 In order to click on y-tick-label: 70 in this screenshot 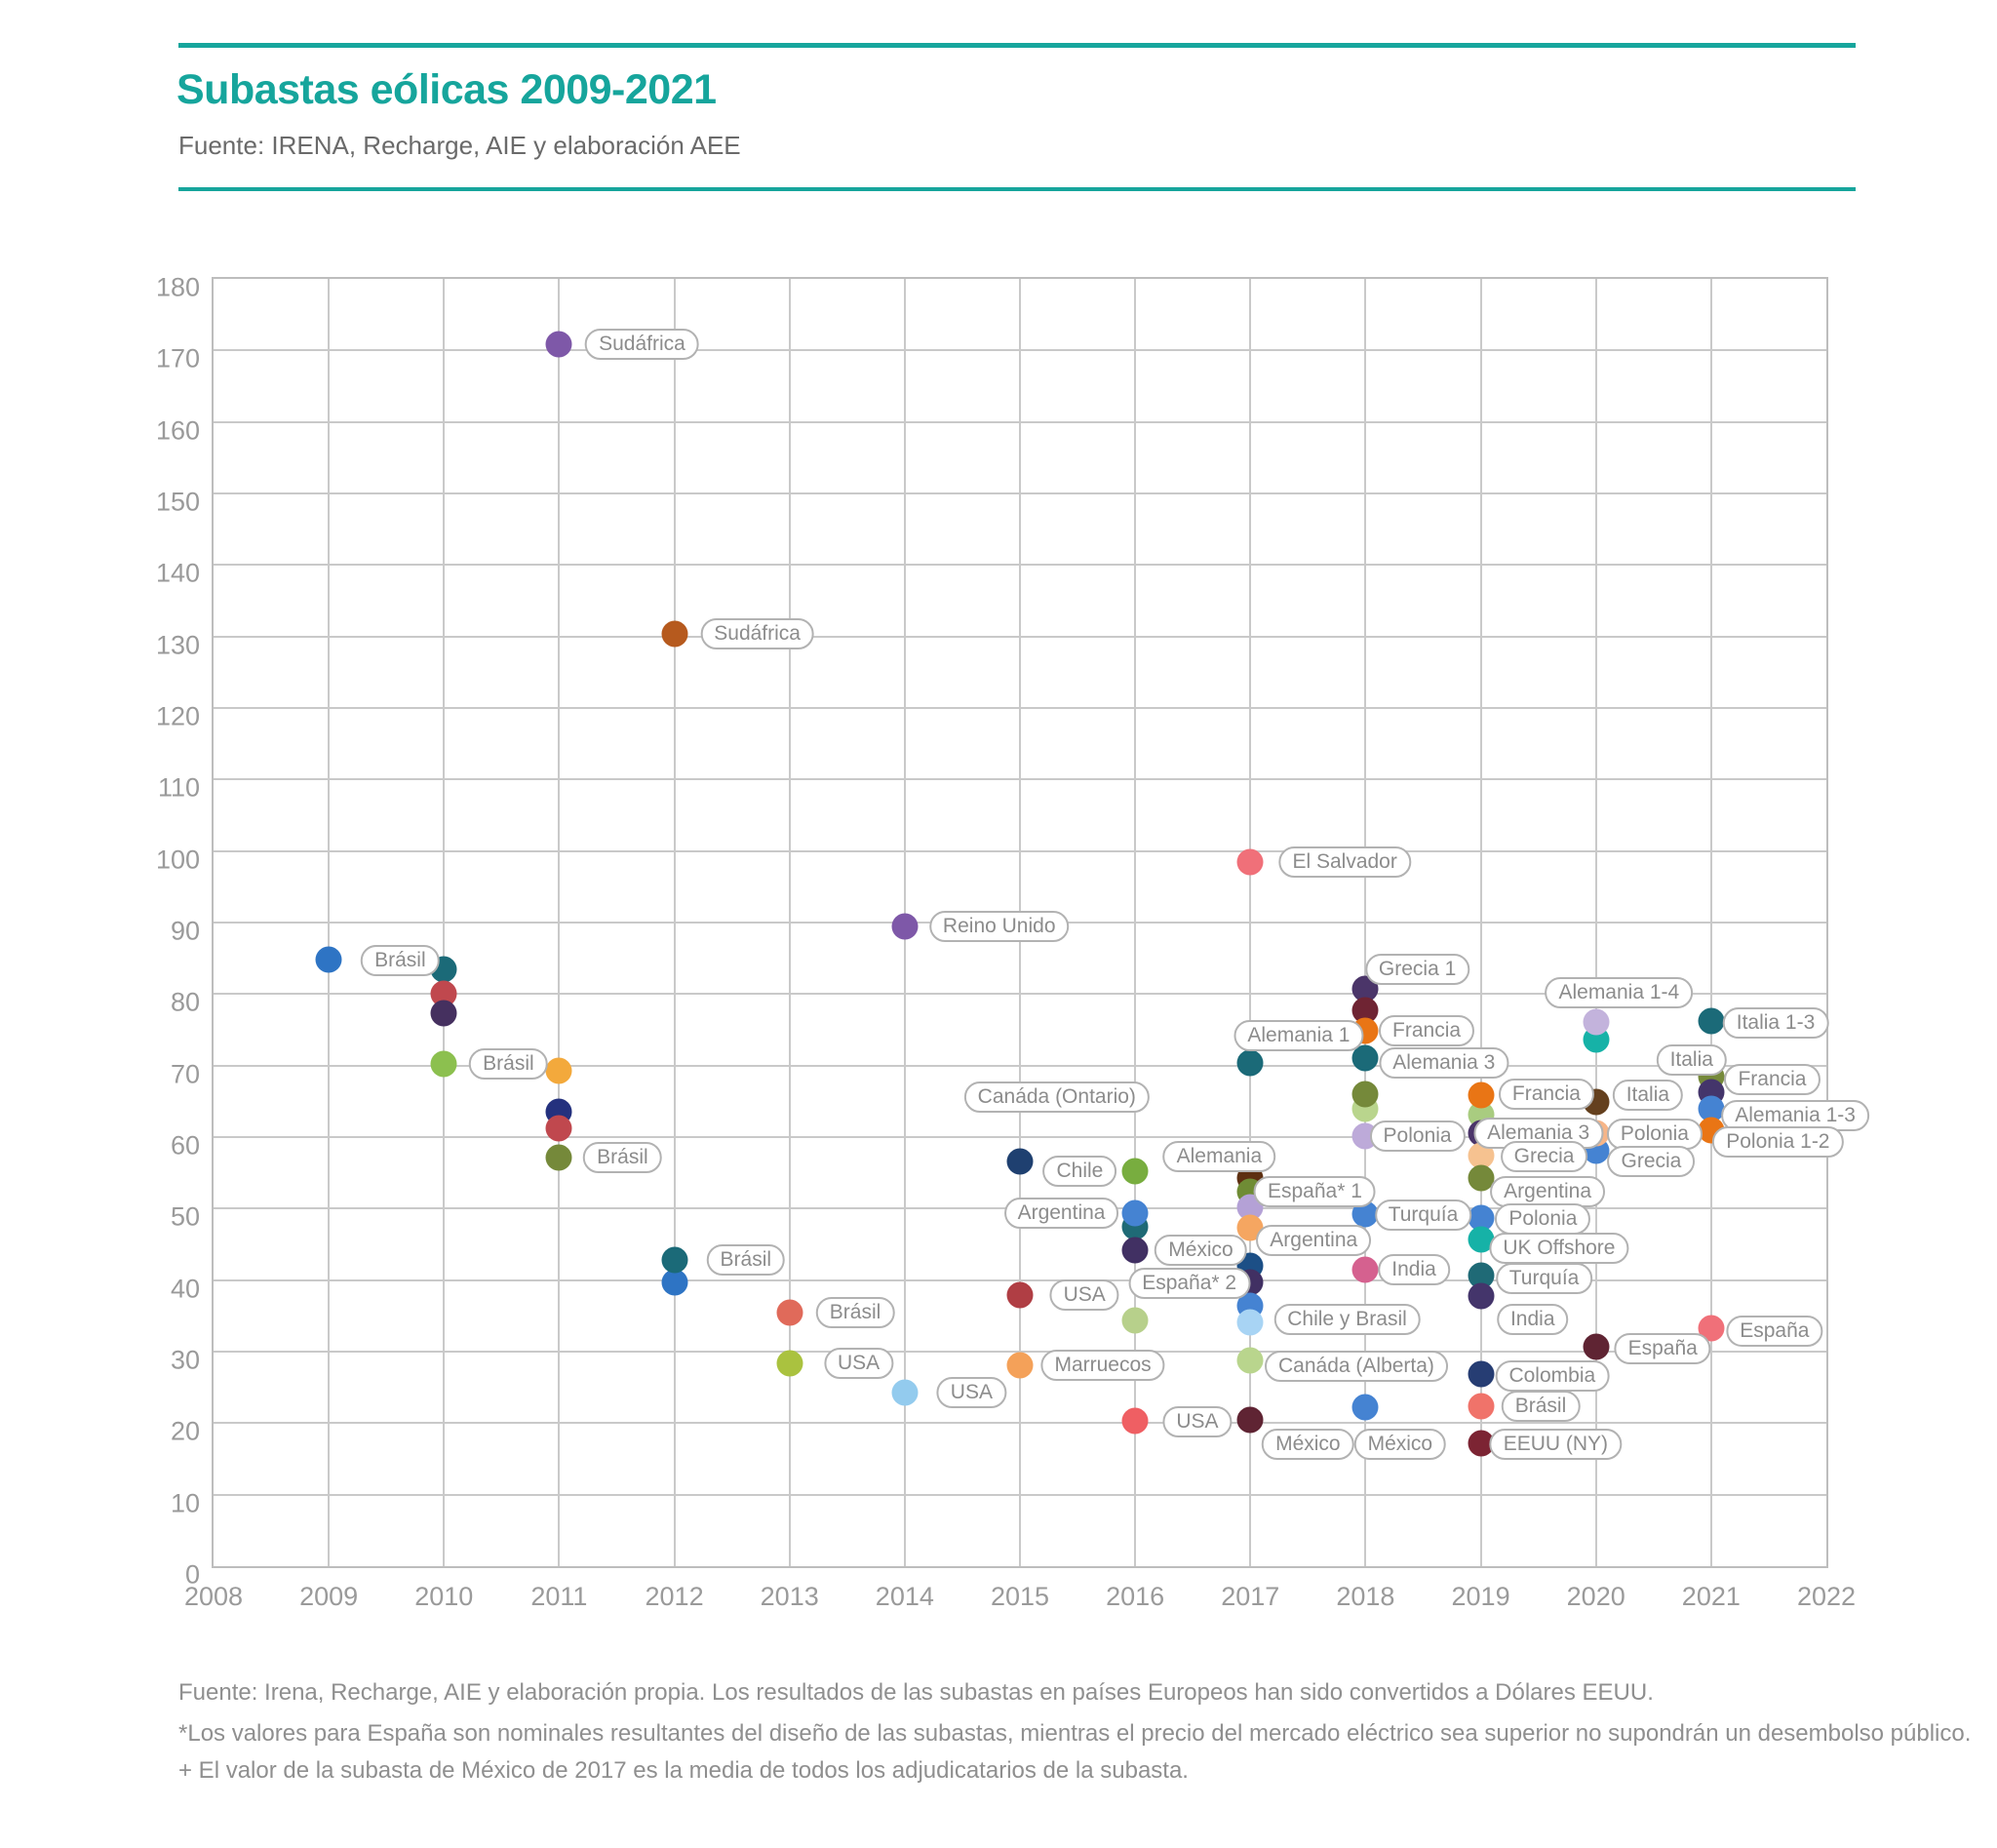, I will do `click(185, 1074)`.